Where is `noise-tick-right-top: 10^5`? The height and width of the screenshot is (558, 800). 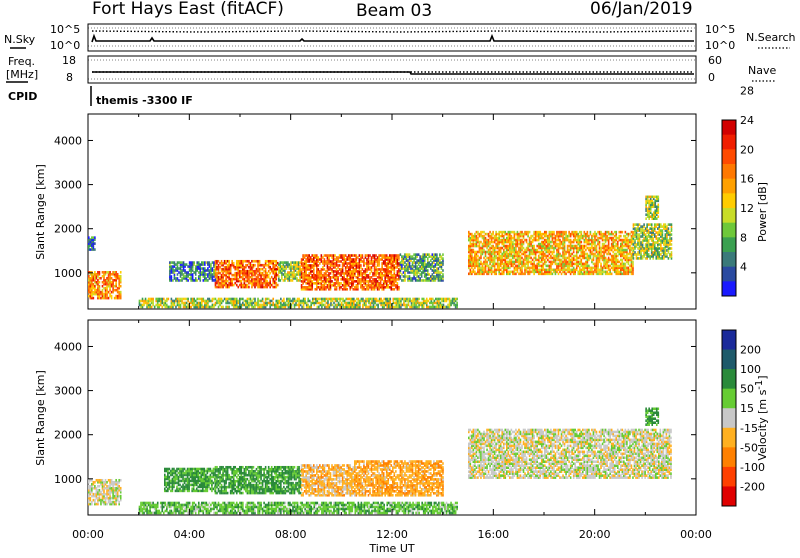
noise-tick-right-top: 10^5 is located at coordinates (720, 29).